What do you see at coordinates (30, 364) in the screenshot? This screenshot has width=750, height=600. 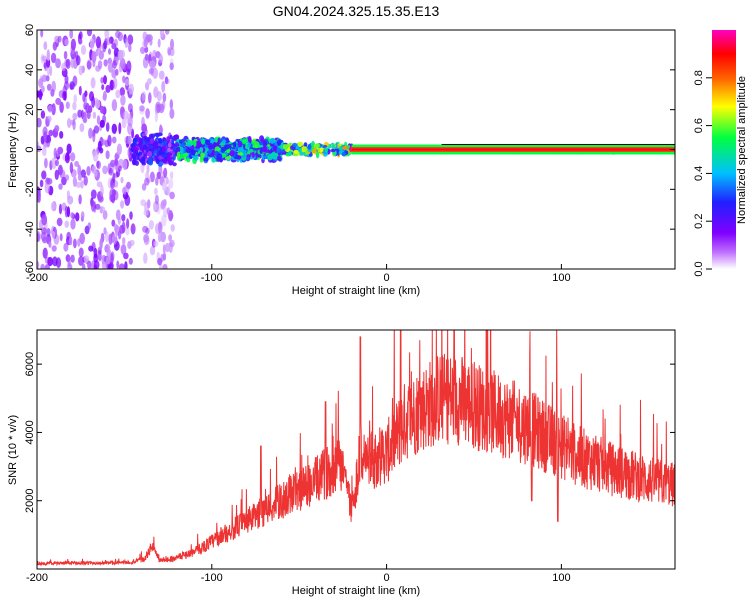 I see `y-tick-label: 6000` at bounding box center [30, 364].